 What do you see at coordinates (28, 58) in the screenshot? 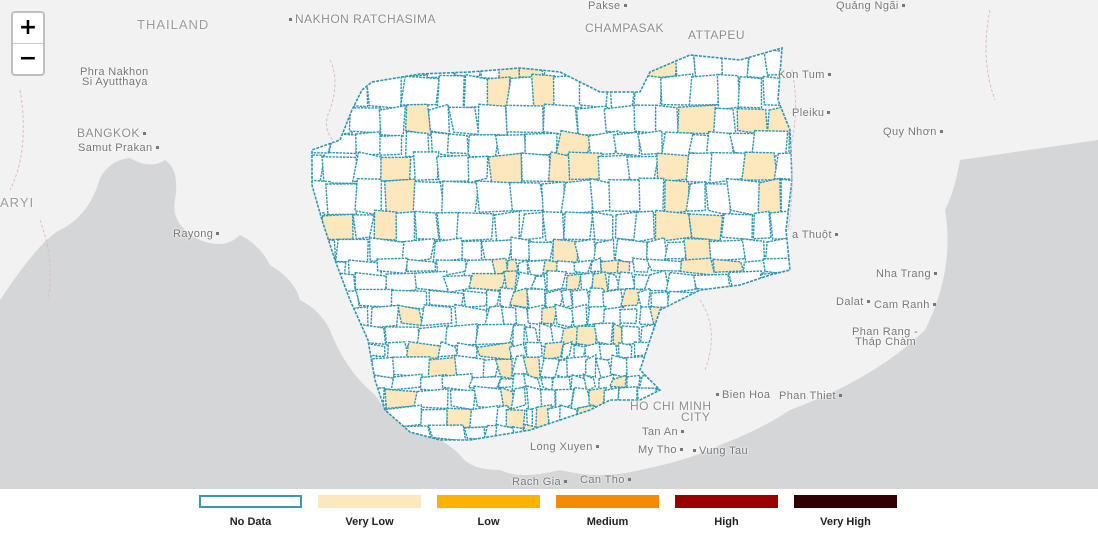
I see `zoom-out-button: −` at bounding box center [28, 58].